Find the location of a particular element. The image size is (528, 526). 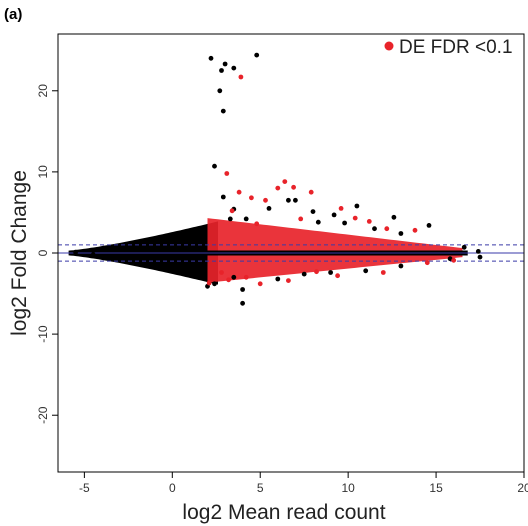

x-tick-label: 20 is located at coordinates (522, 488).